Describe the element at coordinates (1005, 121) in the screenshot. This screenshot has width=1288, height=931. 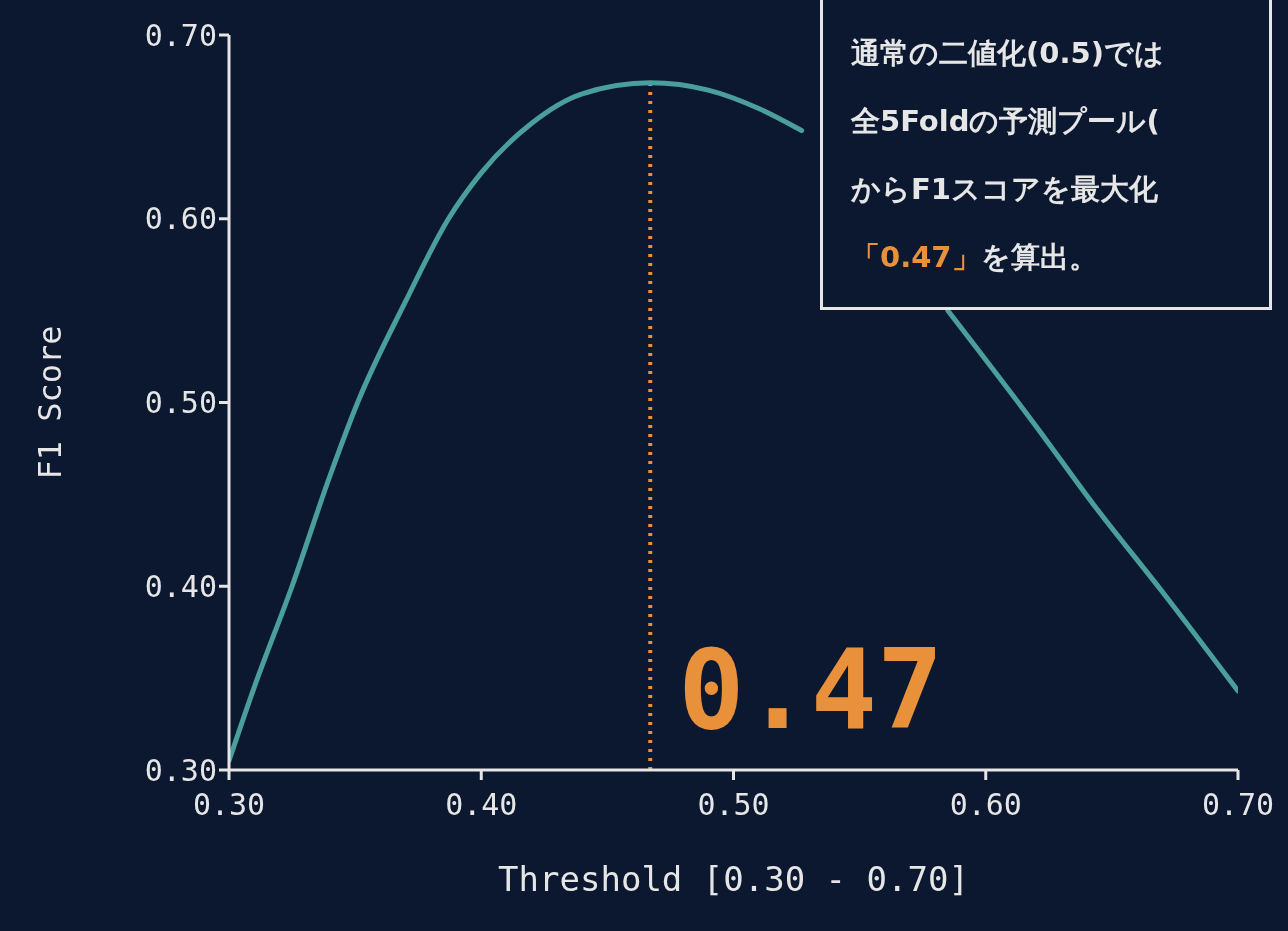
I see `annotation: 全5Foldの予測プール(` at that location.